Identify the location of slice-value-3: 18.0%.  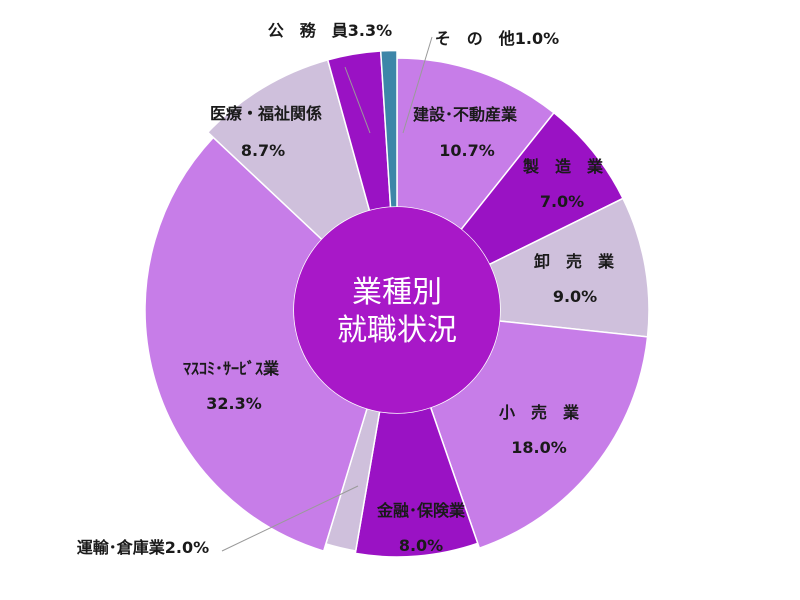
(539, 447).